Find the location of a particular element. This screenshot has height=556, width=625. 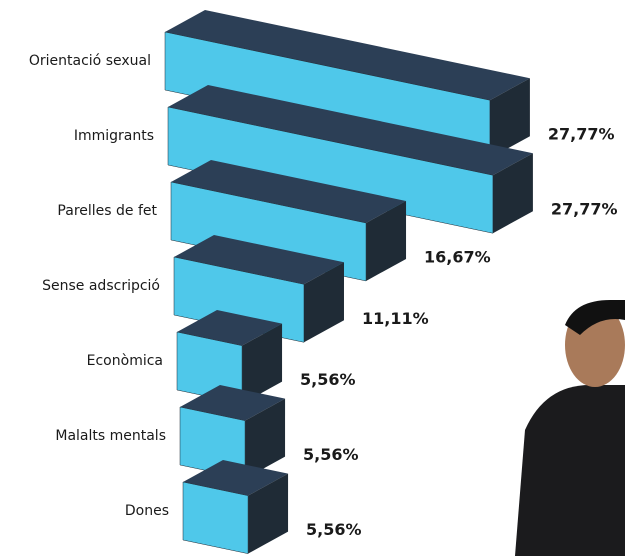

category-label: Malalts mentals is located at coordinates (110, 436).